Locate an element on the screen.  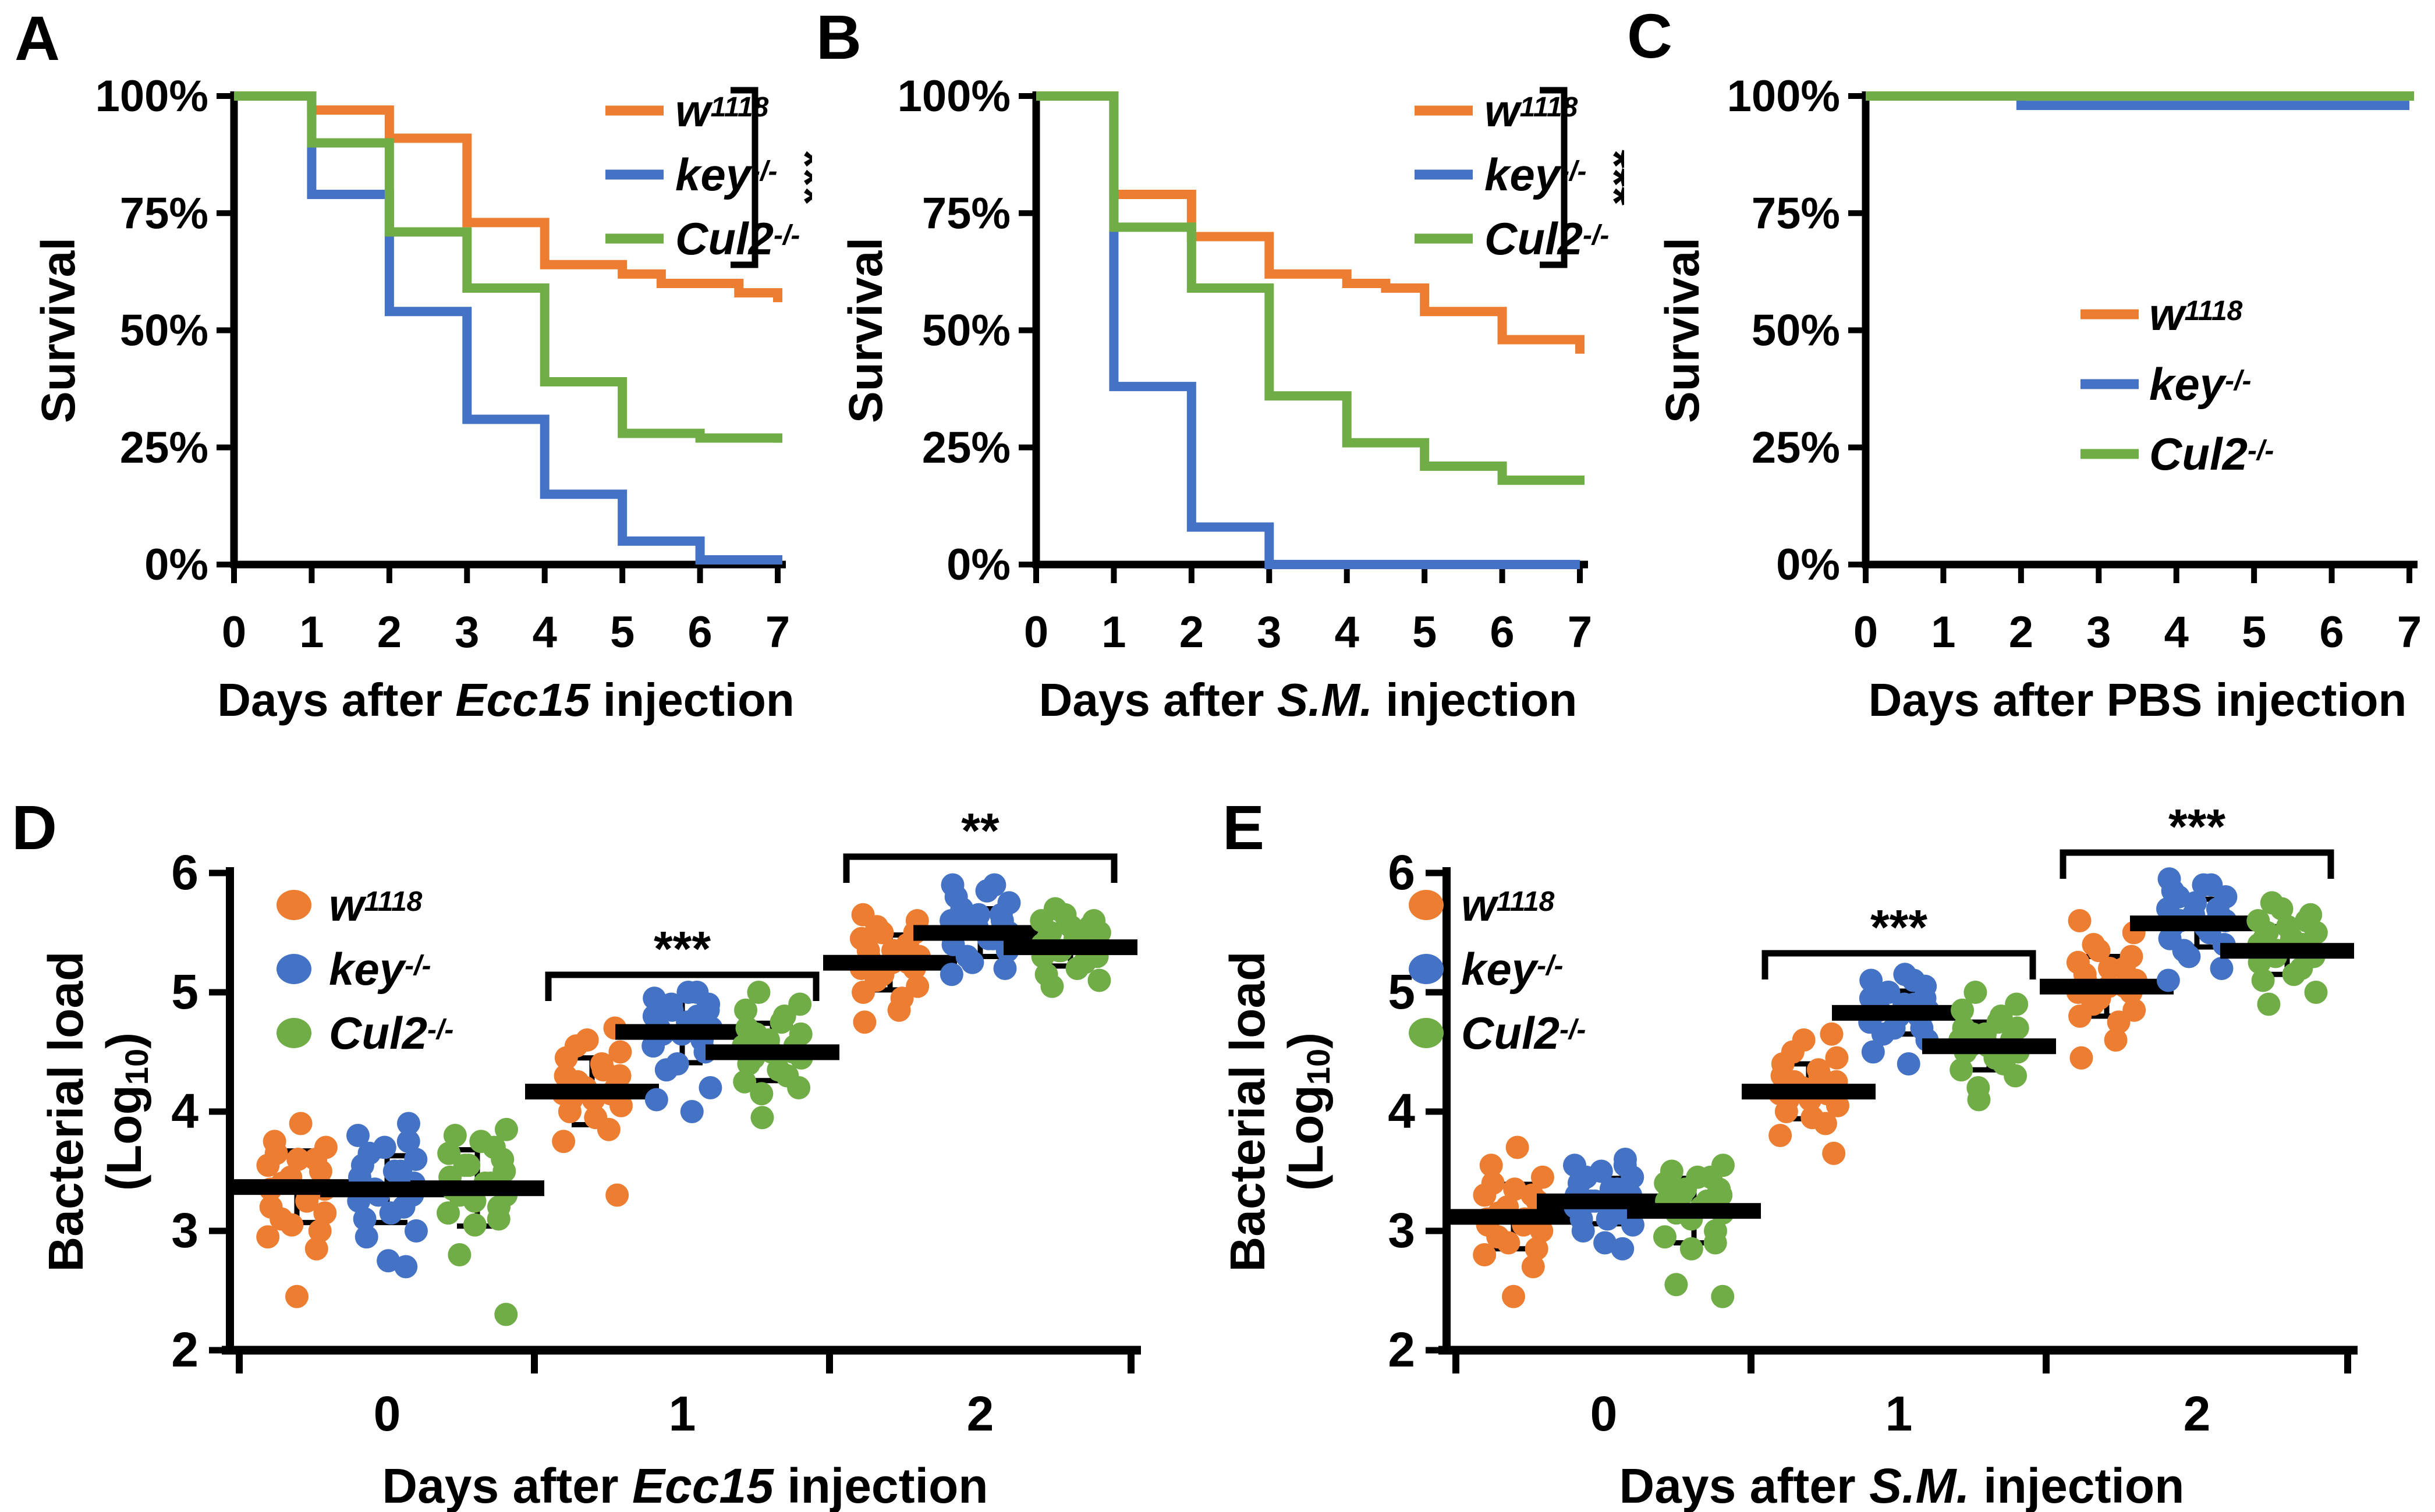
survival-curve-key is located at coordinates (508, 328).